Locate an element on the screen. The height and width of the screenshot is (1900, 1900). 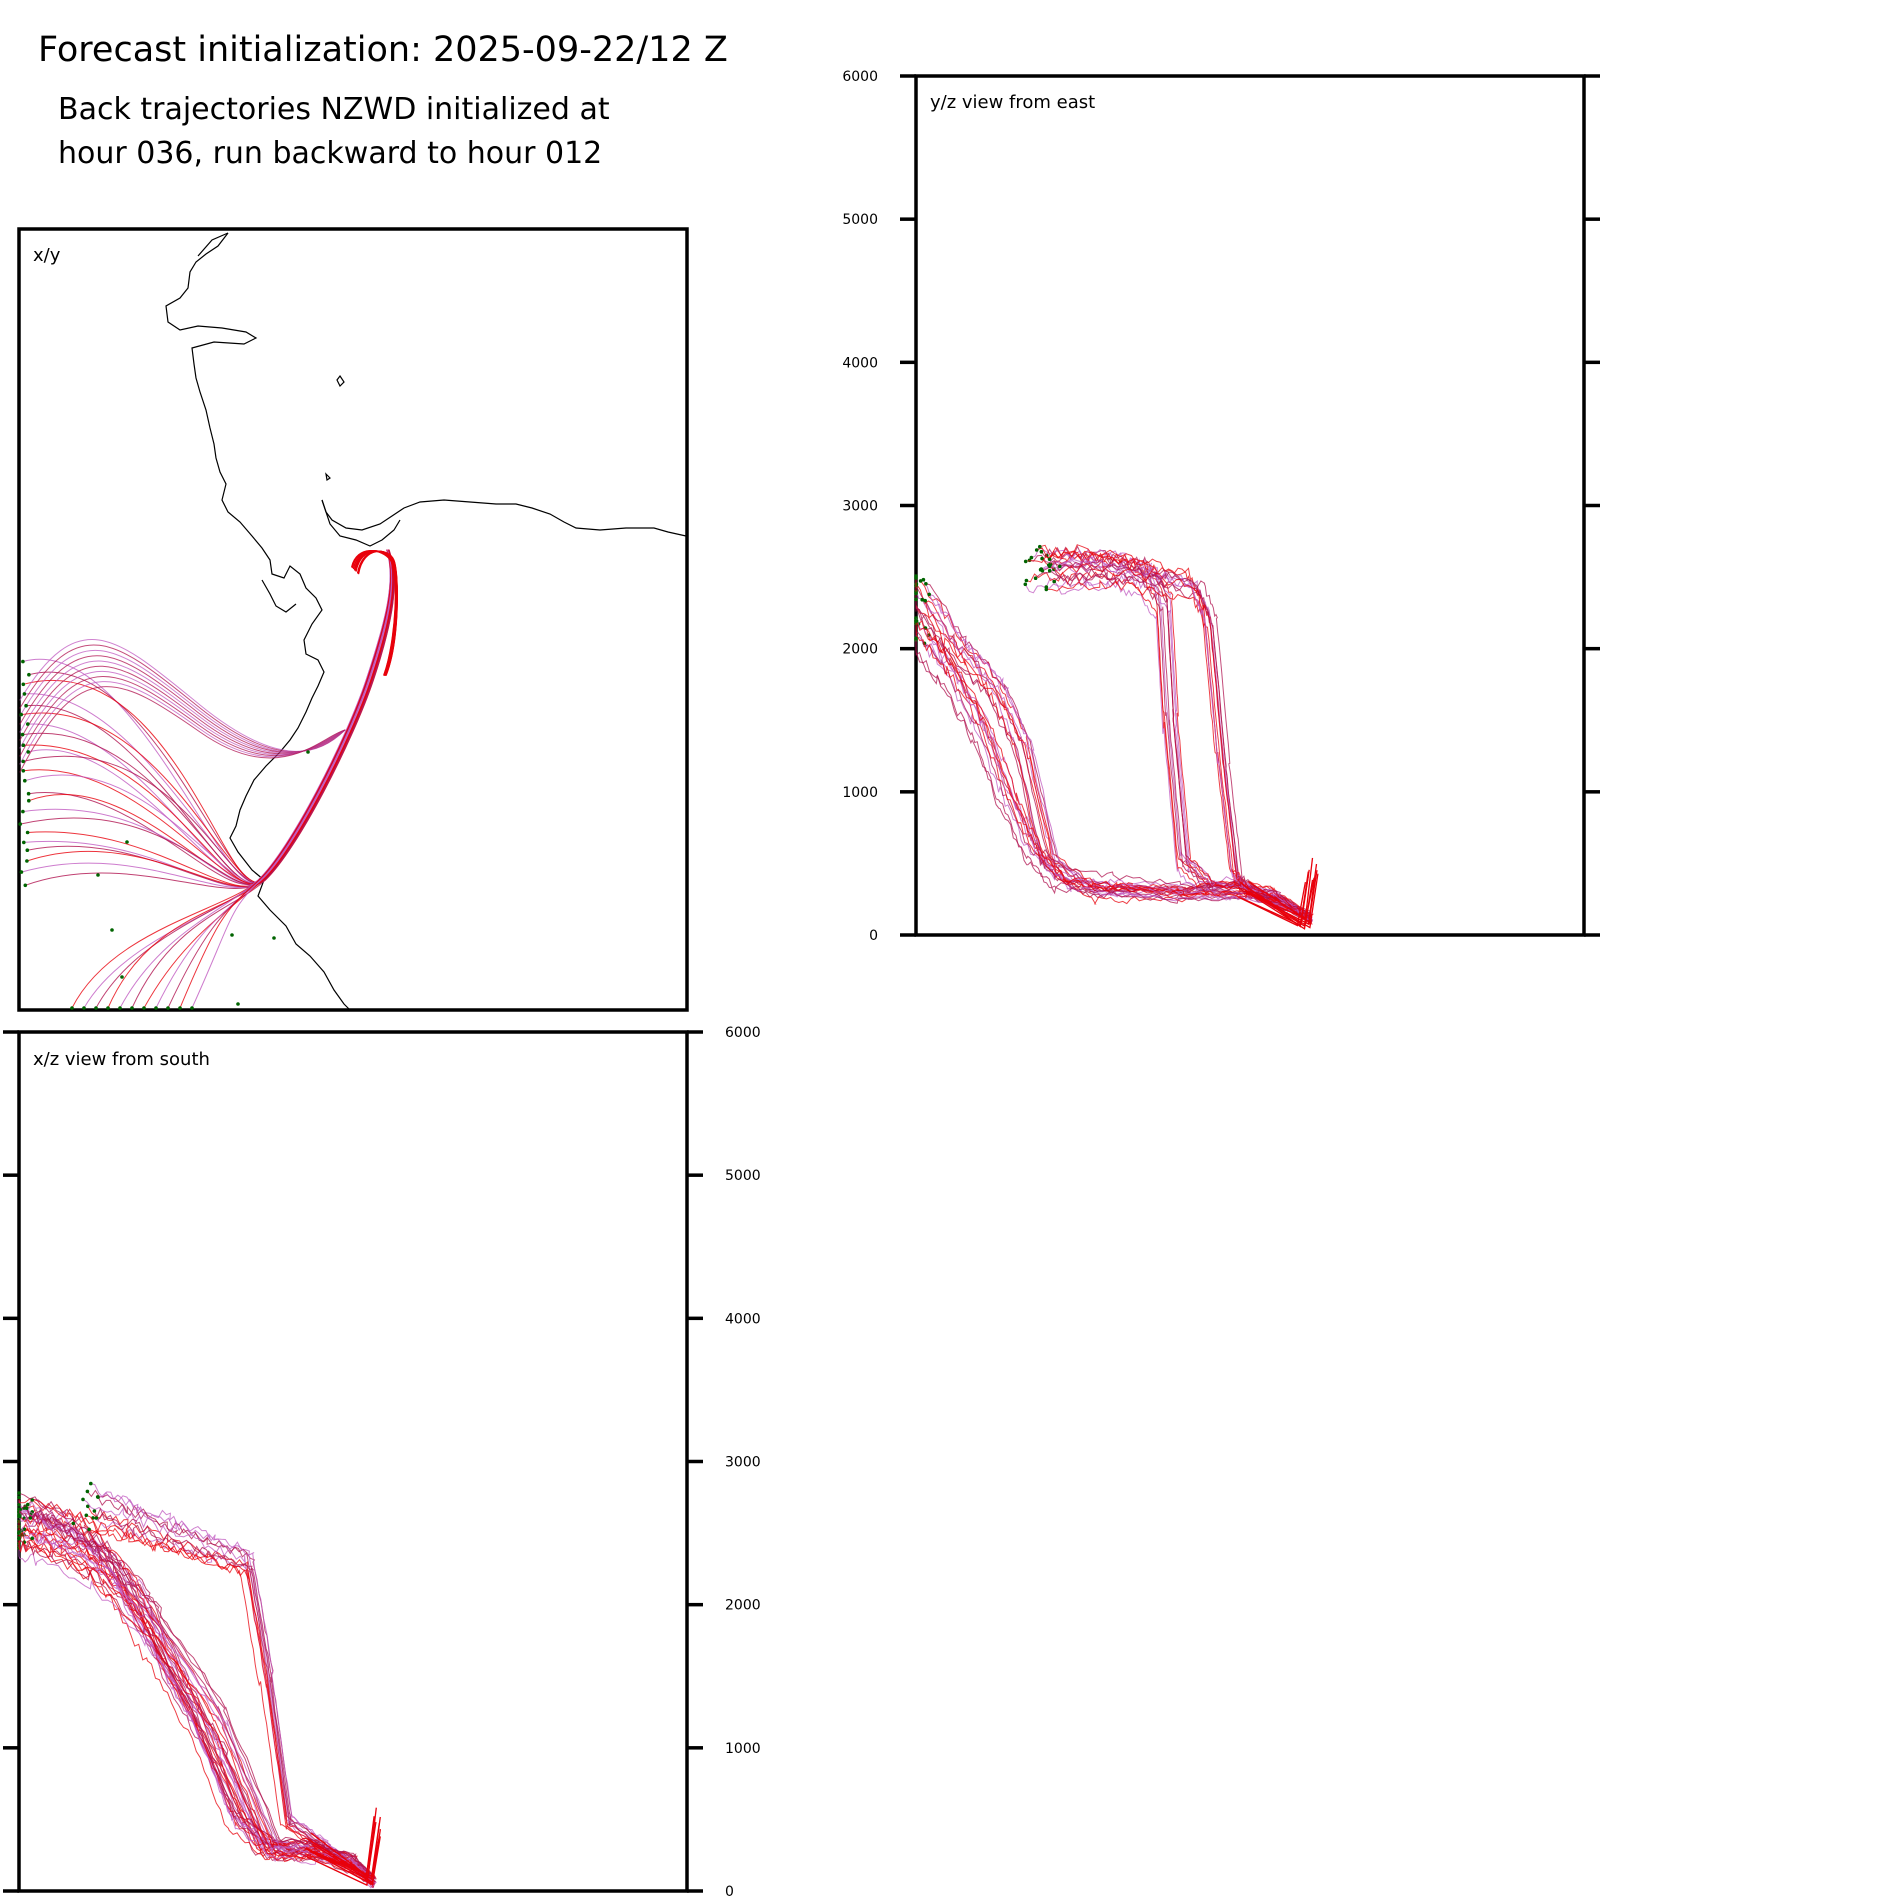
panel-xy-frame is located at coordinates (353, 619).